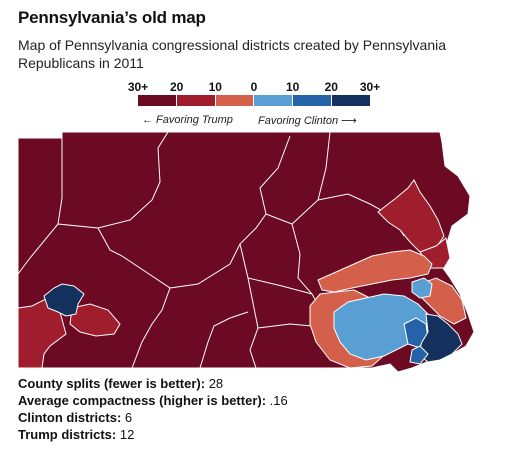  I want to click on district-philadelphia-clinton-30plus, so click(440, 338).